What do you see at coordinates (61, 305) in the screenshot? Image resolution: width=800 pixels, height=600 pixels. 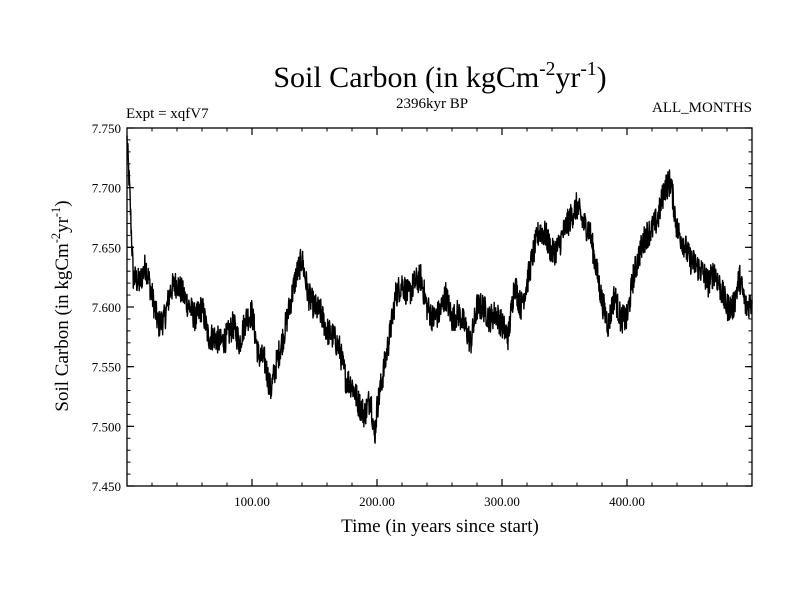 I see `y-axis-label: Soil Carbon (in kgCm-2yr-1)` at bounding box center [61, 305].